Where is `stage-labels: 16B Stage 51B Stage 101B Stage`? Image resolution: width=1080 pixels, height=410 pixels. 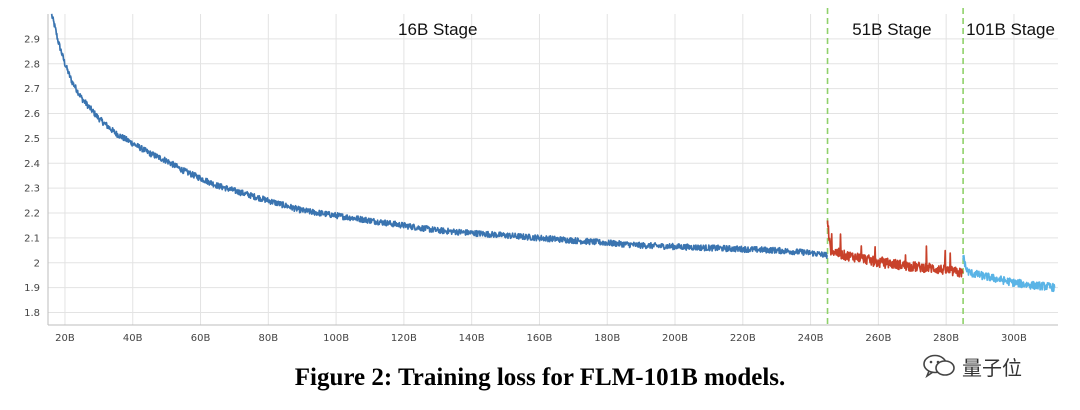
stage-labels: 16B Stage 51B Stage 101B Stage is located at coordinates (726, 29).